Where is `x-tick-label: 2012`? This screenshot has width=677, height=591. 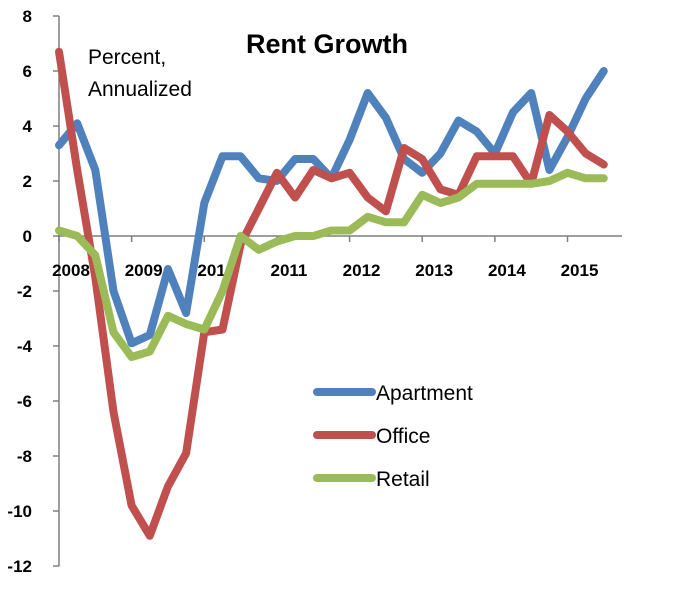
x-tick-label: 2012 is located at coordinates (362, 270).